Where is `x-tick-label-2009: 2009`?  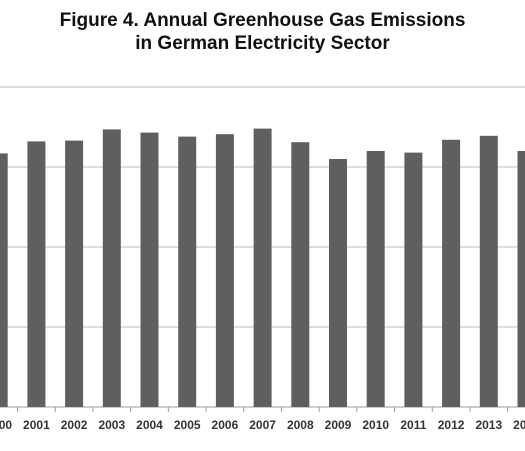 x-tick-label-2009: 2009 is located at coordinates (338, 425).